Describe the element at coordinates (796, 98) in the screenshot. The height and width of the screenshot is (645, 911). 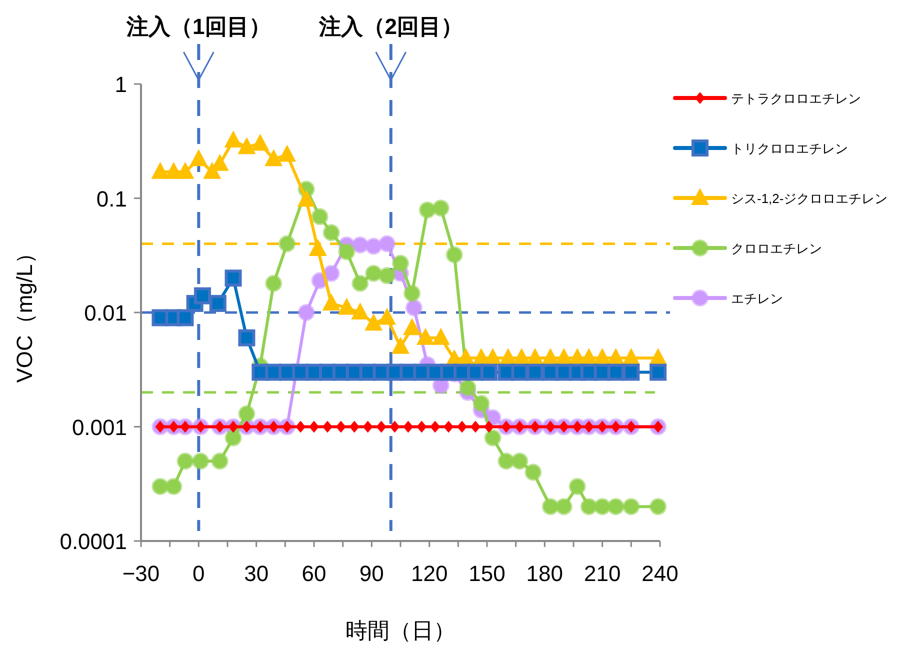
I see `legend-label: テトラクロロエチレン` at that location.